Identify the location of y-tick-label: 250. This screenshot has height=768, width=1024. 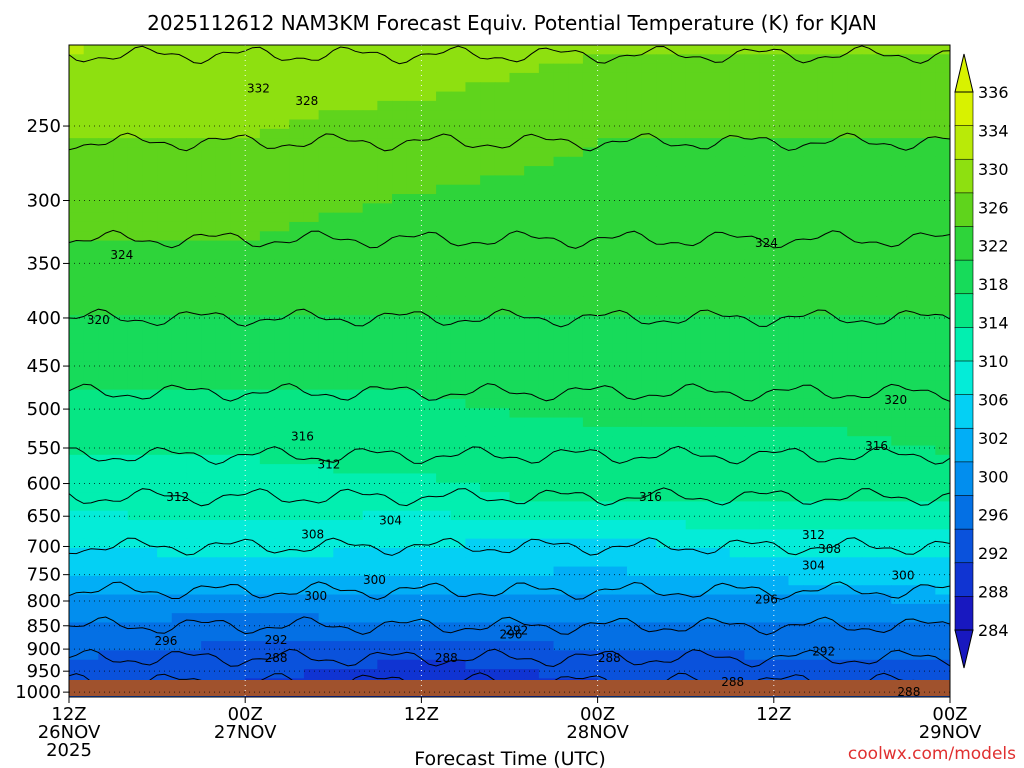
(44, 126).